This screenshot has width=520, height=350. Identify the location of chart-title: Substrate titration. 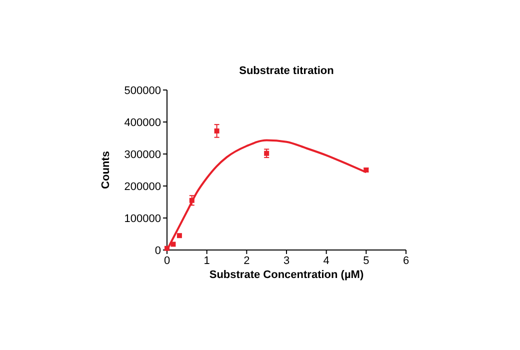
(286, 71).